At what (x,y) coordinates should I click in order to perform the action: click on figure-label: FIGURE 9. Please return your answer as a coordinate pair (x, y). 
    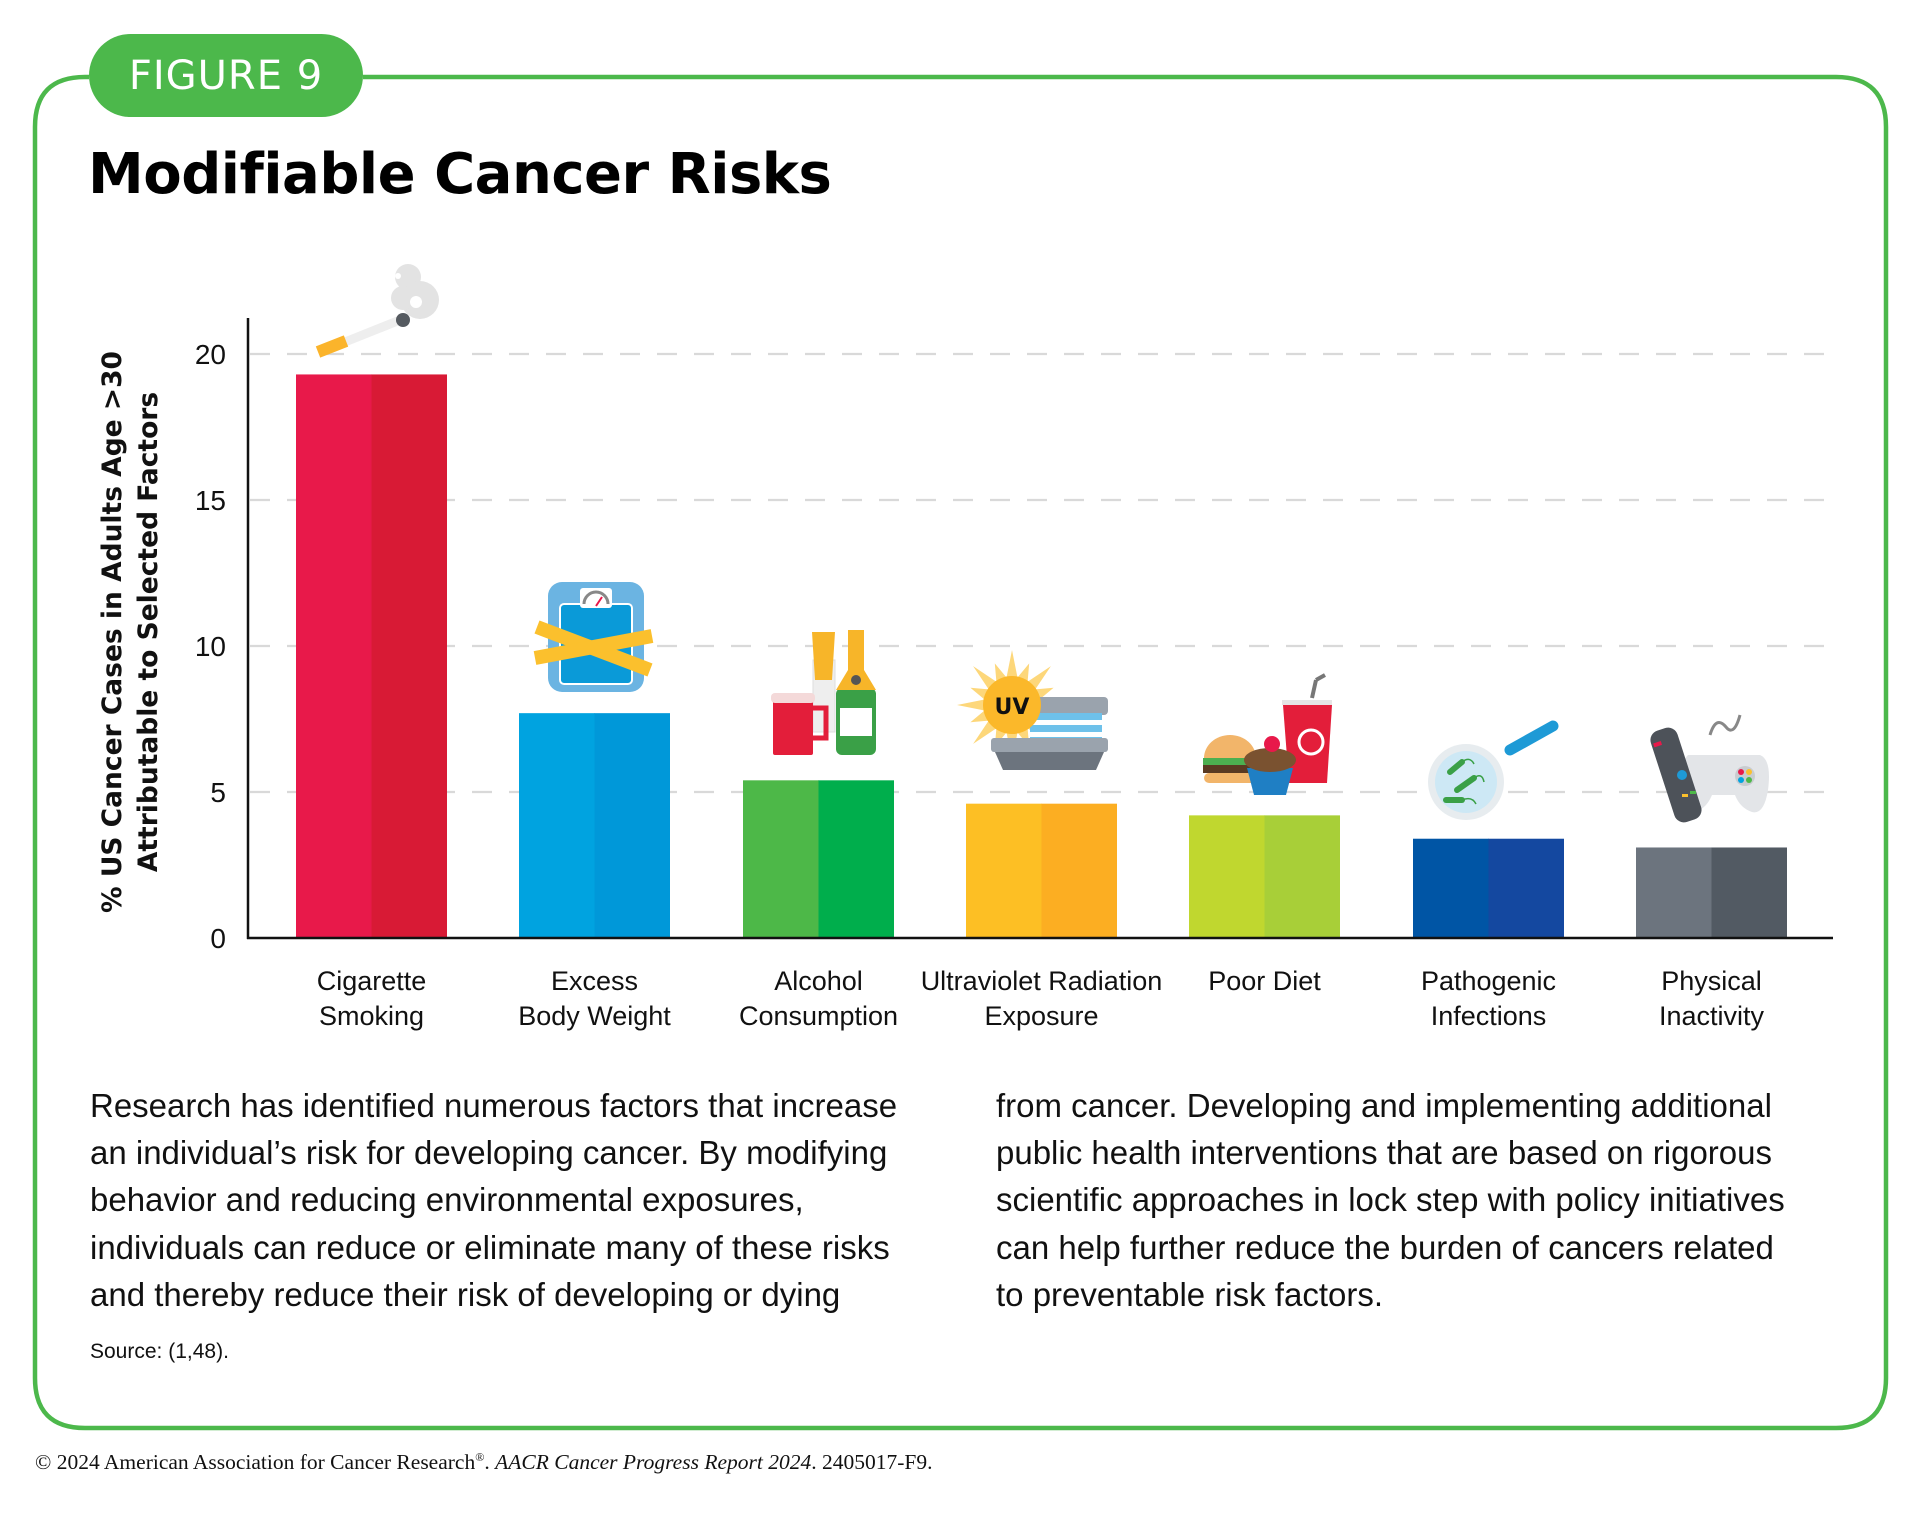
    Looking at the image, I should click on (226, 75).